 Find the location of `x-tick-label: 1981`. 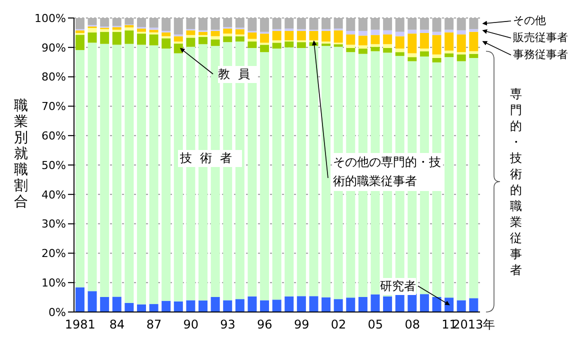

x-tick-label: 1981 is located at coordinates (80, 325).